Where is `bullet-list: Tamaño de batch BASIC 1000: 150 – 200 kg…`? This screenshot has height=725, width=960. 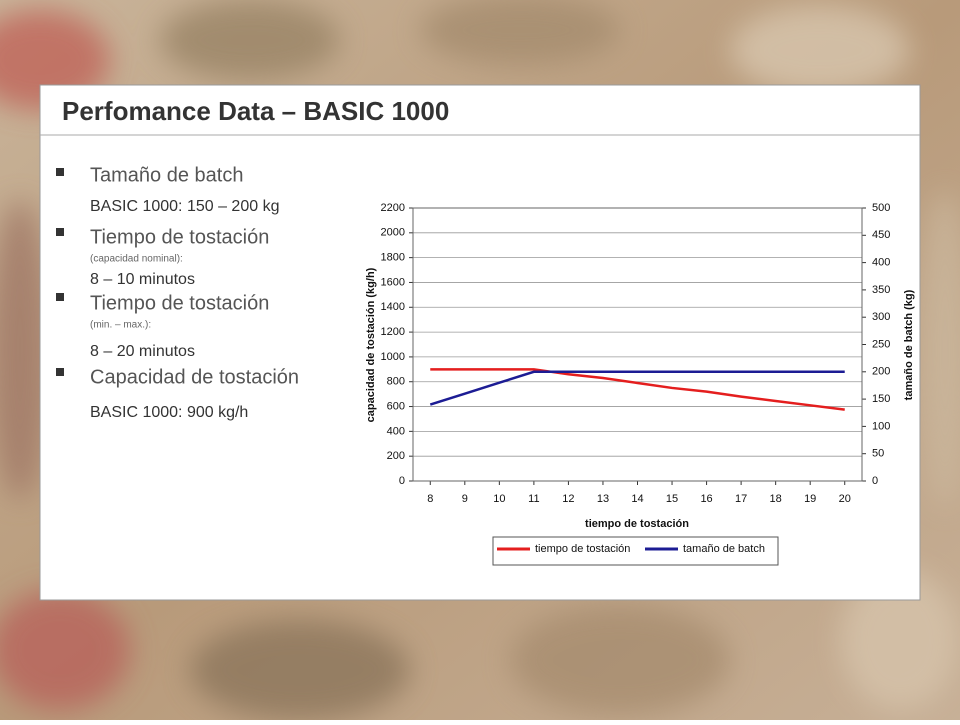
bullet-list: Tamaño de batch BASIC 1000: 150 – 200 kg… is located at coordinates (177, 292).